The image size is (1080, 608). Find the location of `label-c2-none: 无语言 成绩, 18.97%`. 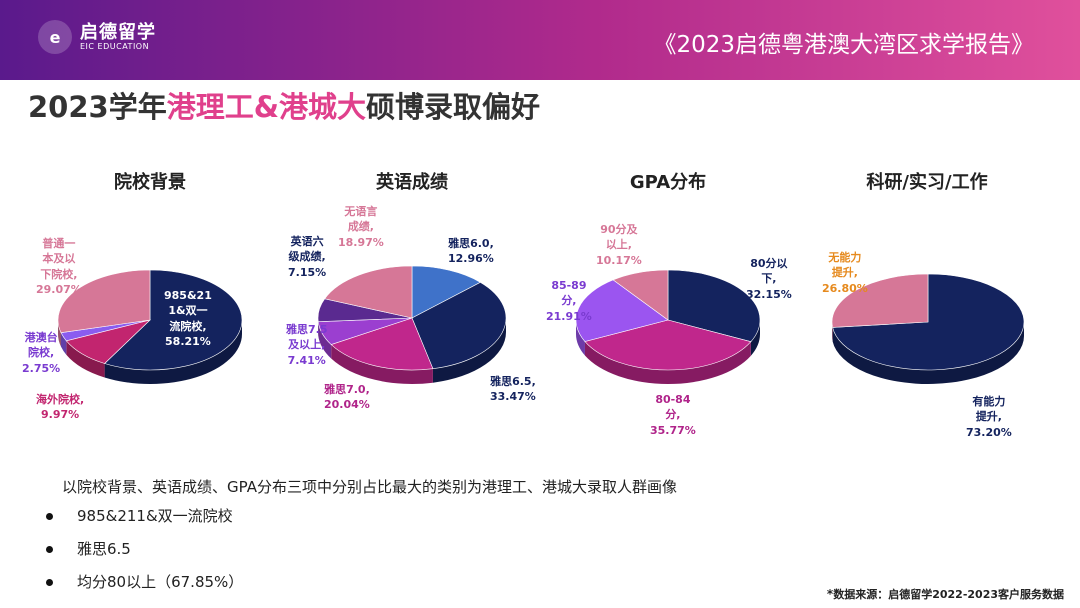

label-c2-none: 无语言 成绩, 18.97% is located at coordinates (361, 227).